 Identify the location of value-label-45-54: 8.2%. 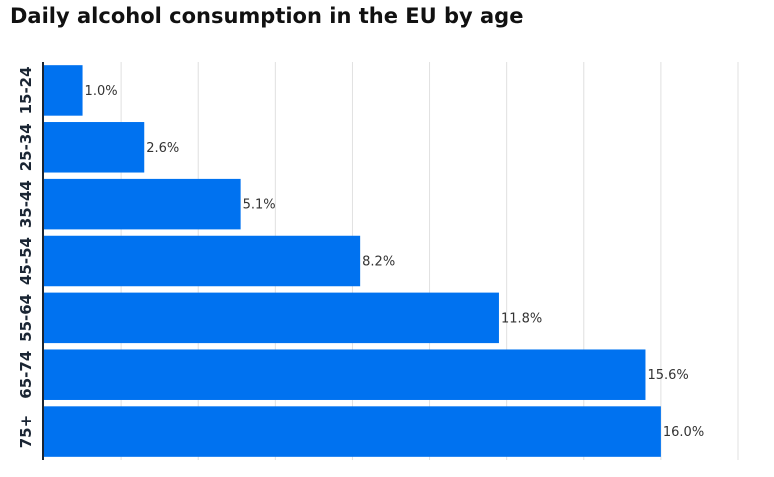
(378, 262).